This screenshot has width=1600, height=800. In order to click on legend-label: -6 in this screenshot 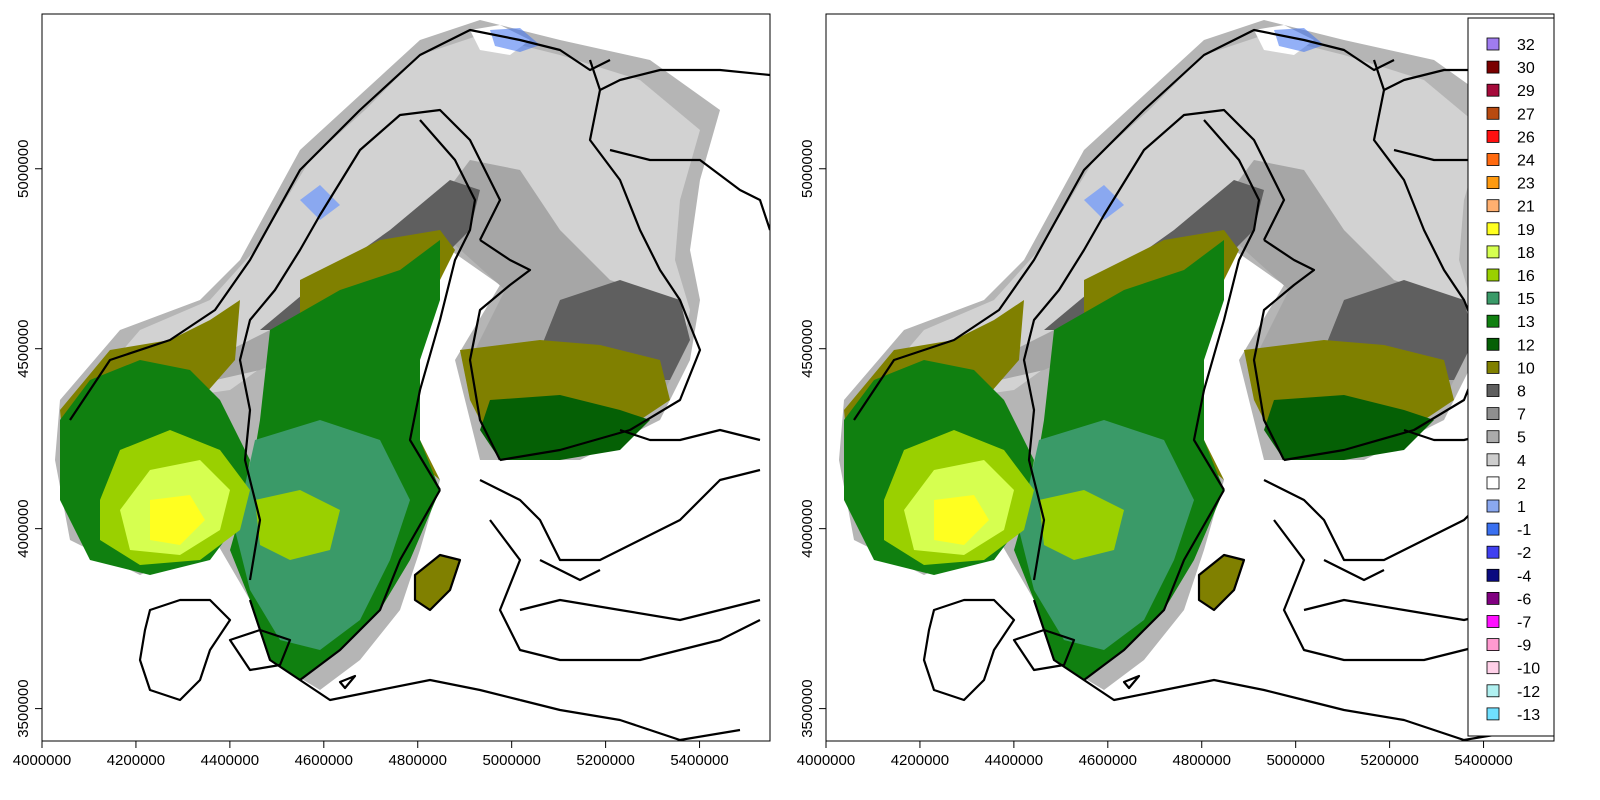, I will do `click(1524, 599)`.